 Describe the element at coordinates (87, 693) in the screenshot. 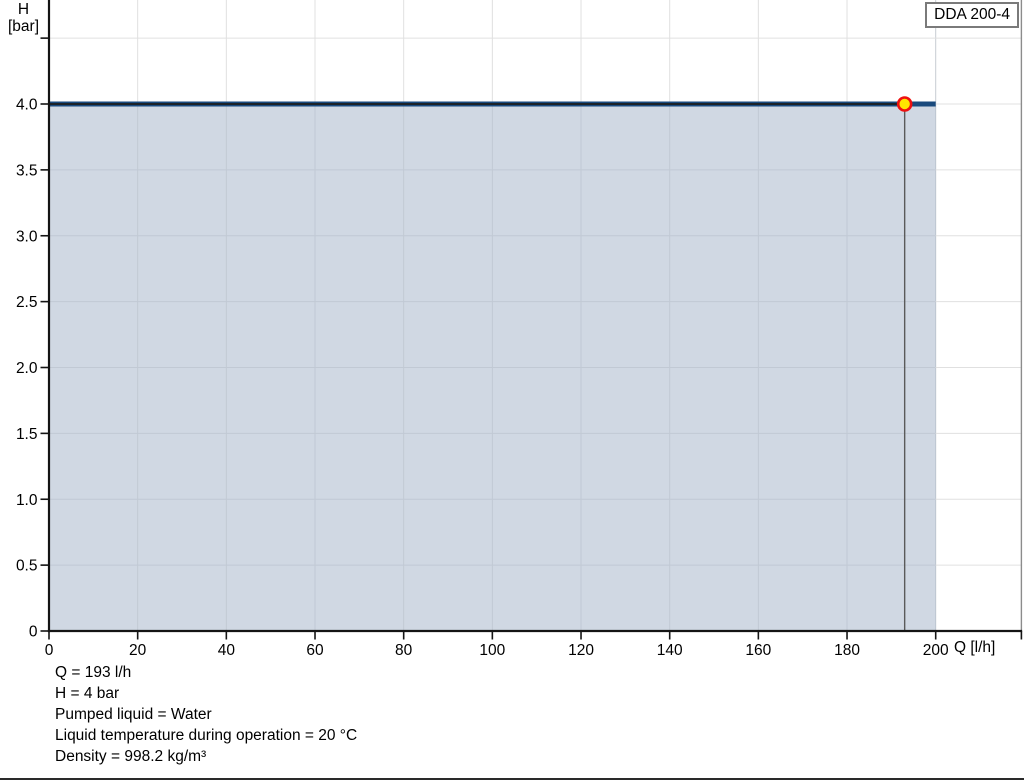

I see `info-line-head: H = 4 bar` at that location.